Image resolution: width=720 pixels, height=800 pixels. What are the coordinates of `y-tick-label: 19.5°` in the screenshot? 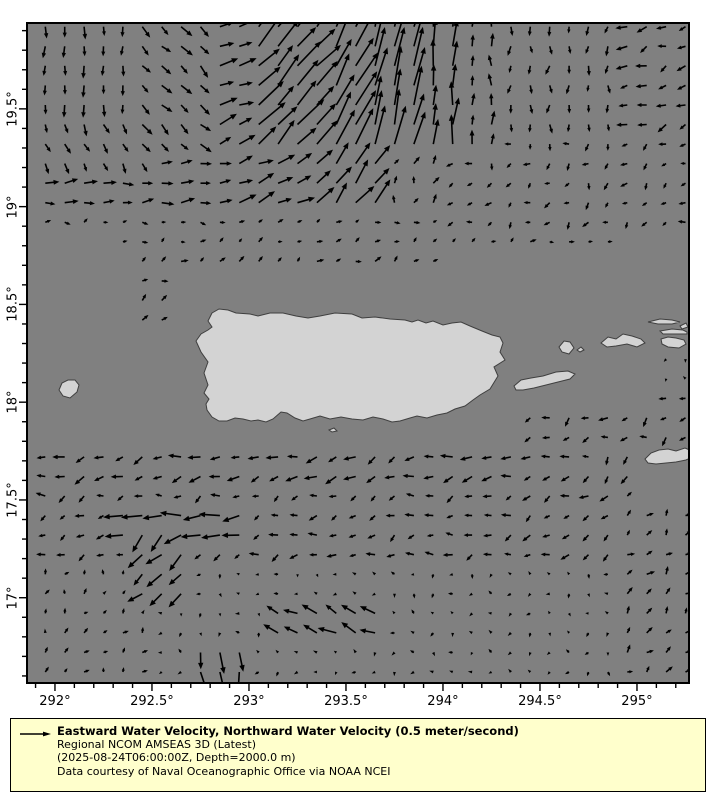 It's located at (13, 109).